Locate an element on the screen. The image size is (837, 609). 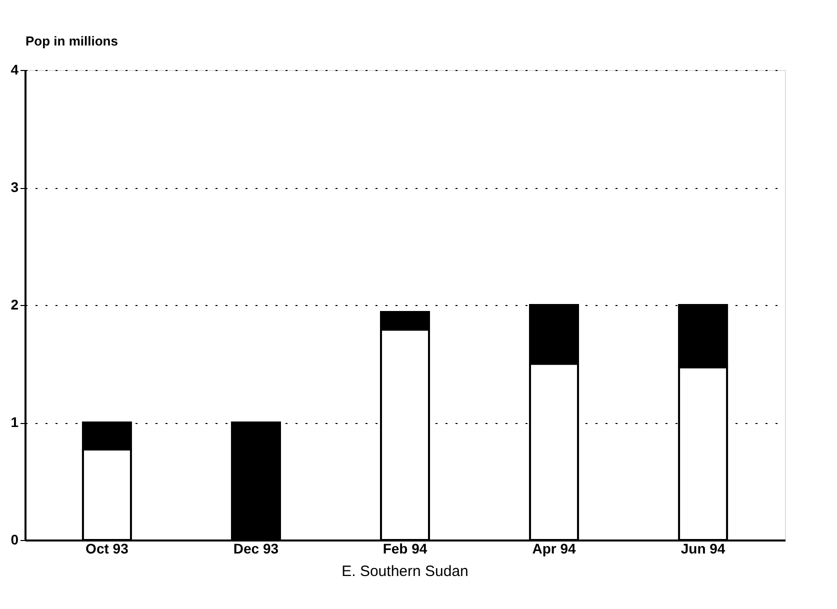
y-axis-title: Pop in millions is located at coordinates (72, 41).